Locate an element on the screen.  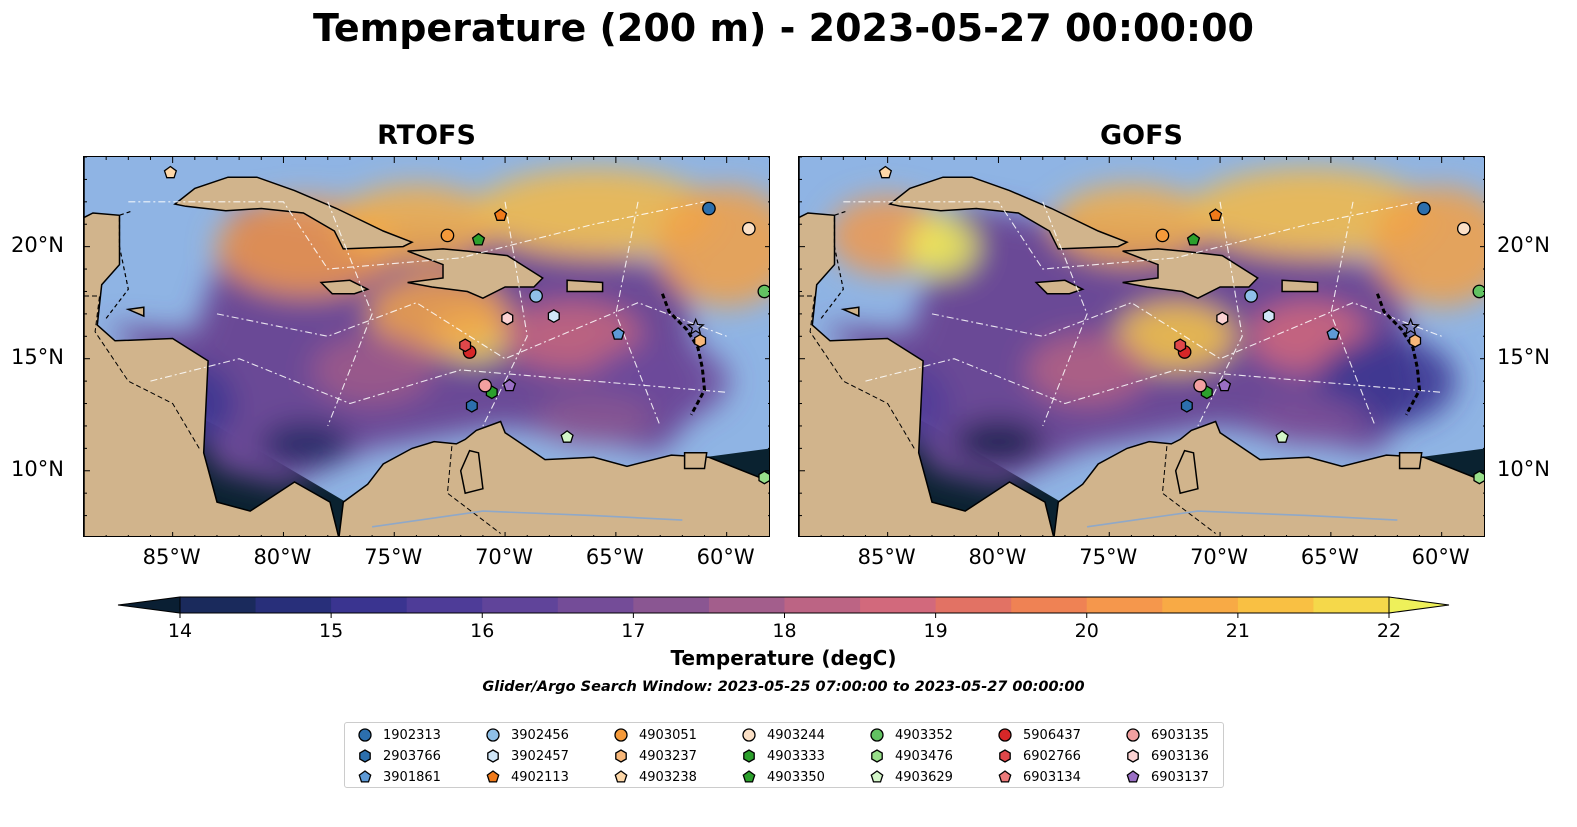
legend-item: 4903333 is located at coordinates (783, 756).